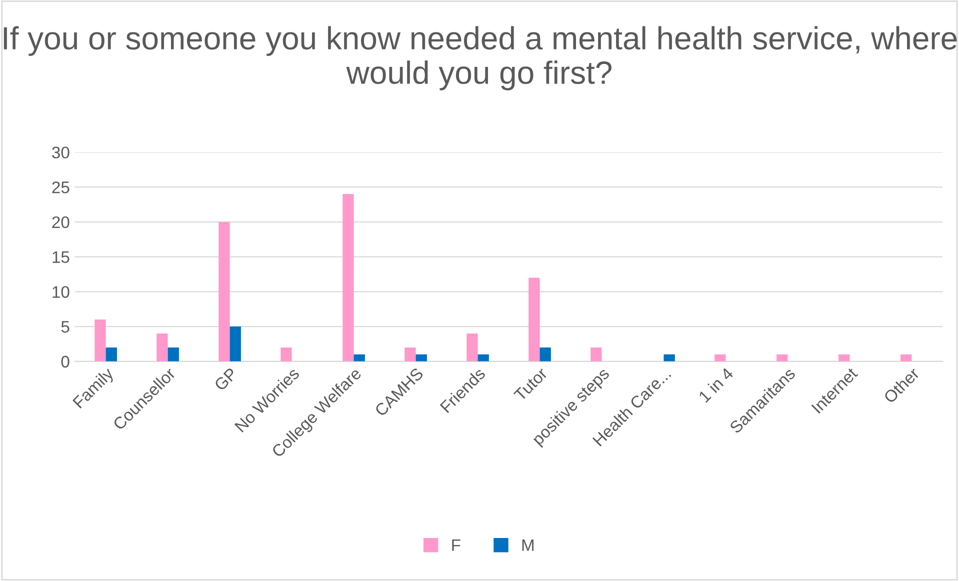  I want to click on y-tick-label: 25, so click(61, 187).